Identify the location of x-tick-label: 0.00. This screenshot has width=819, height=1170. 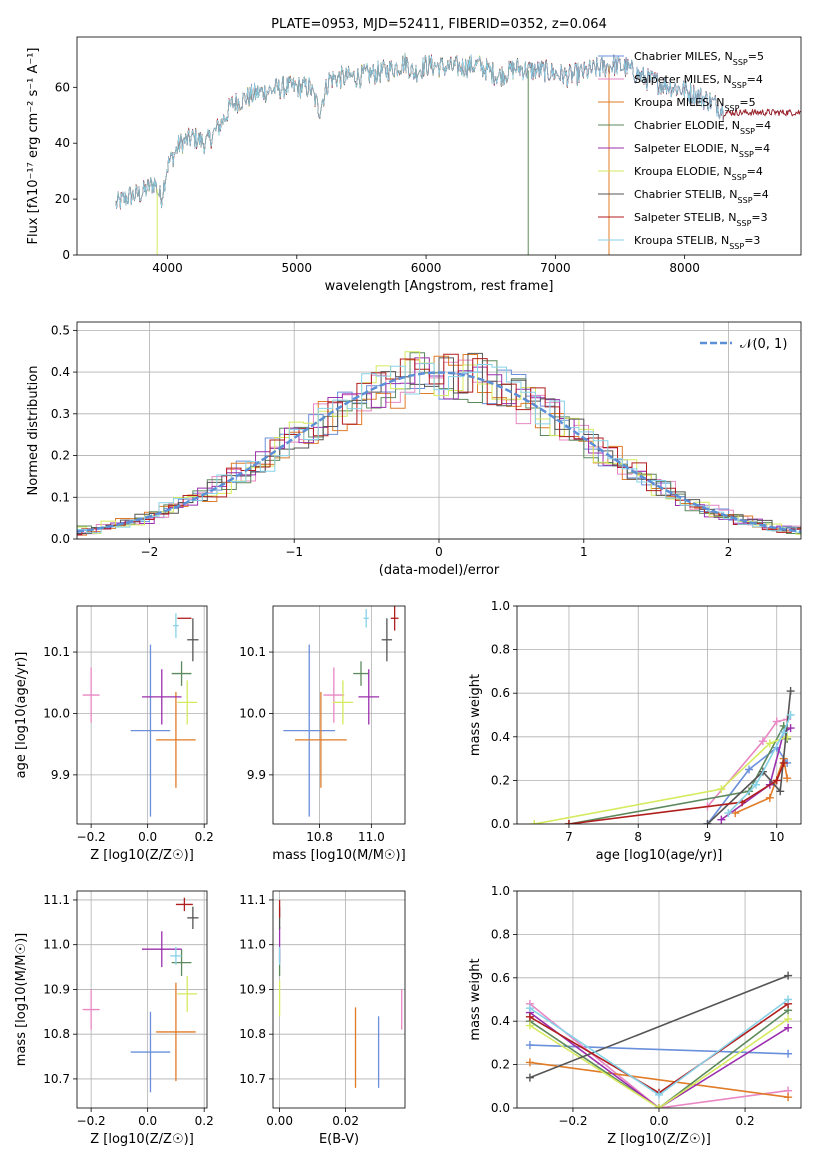
(279, 1121).